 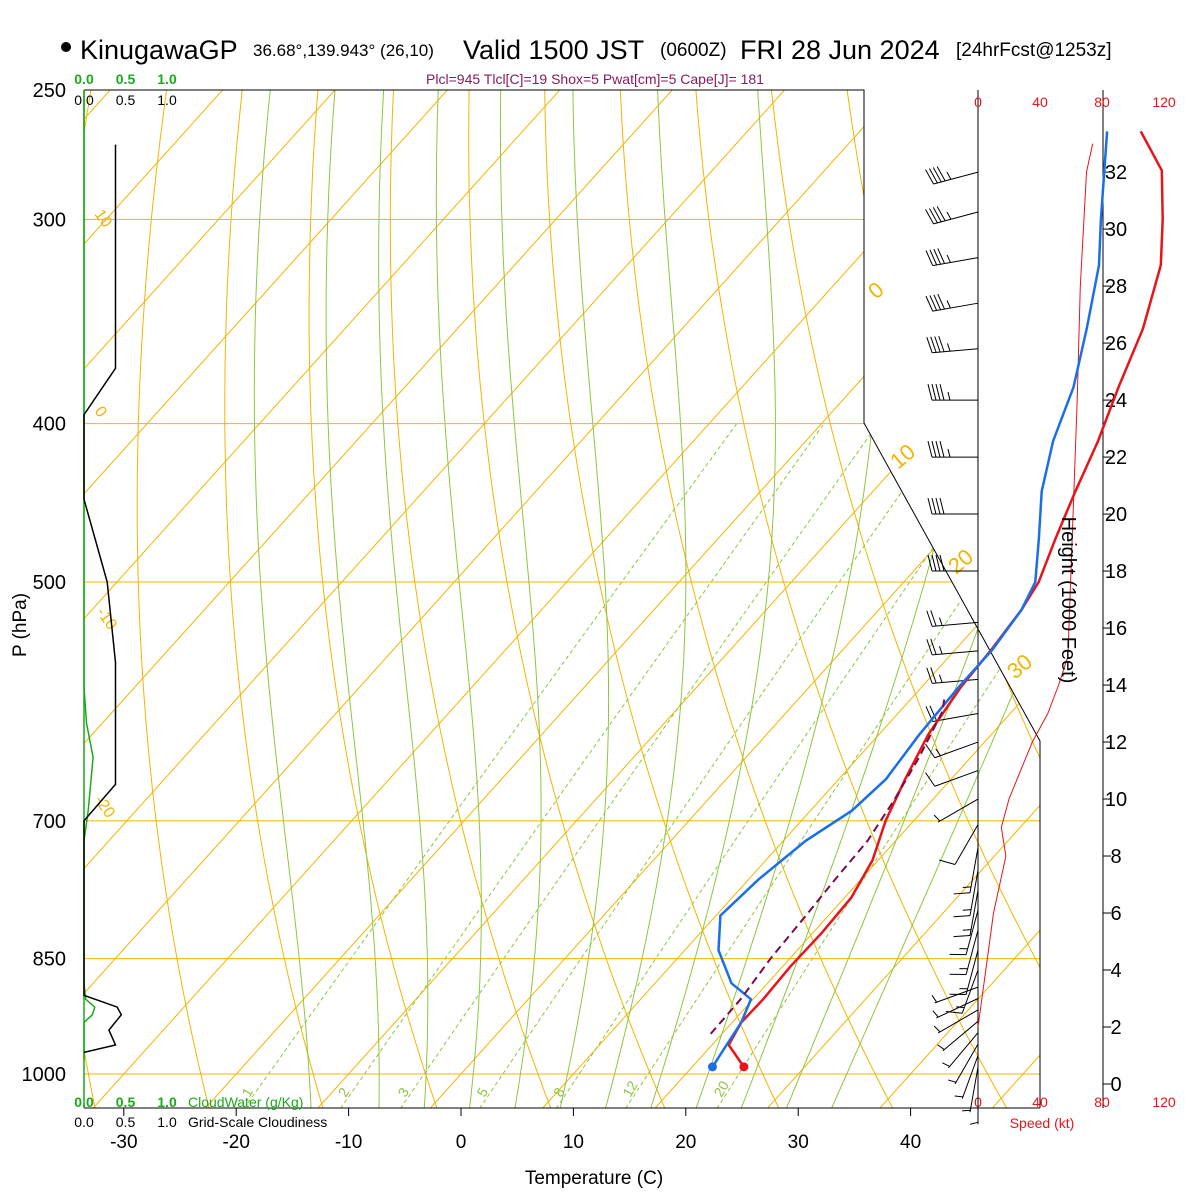 What do you see at coordinates (49, 91) in the screenshot?
I see `pressure-label: 250` at bounding box center [49, 91].